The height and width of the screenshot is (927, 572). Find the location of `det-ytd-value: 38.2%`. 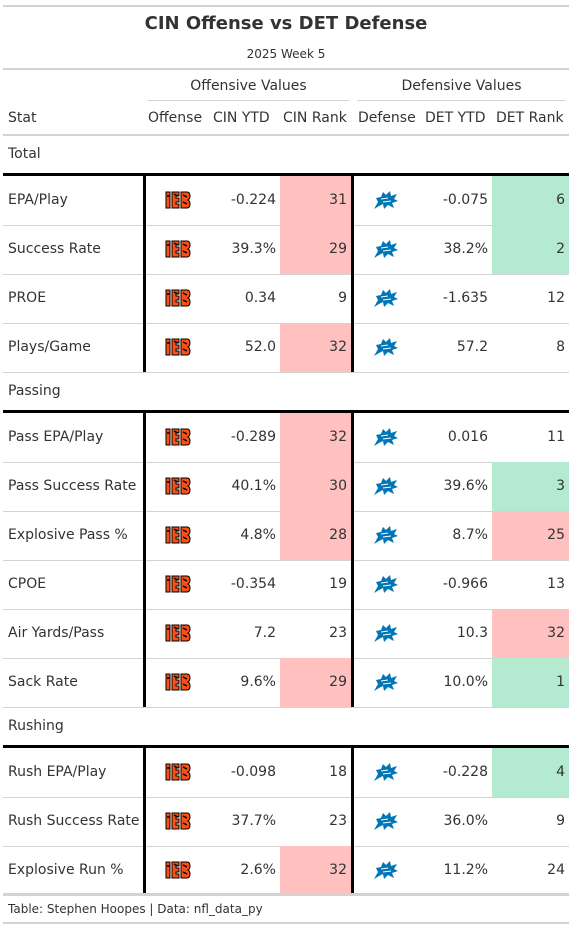

det-ytd-value: 38.2% is located at coordinates (465, 249).